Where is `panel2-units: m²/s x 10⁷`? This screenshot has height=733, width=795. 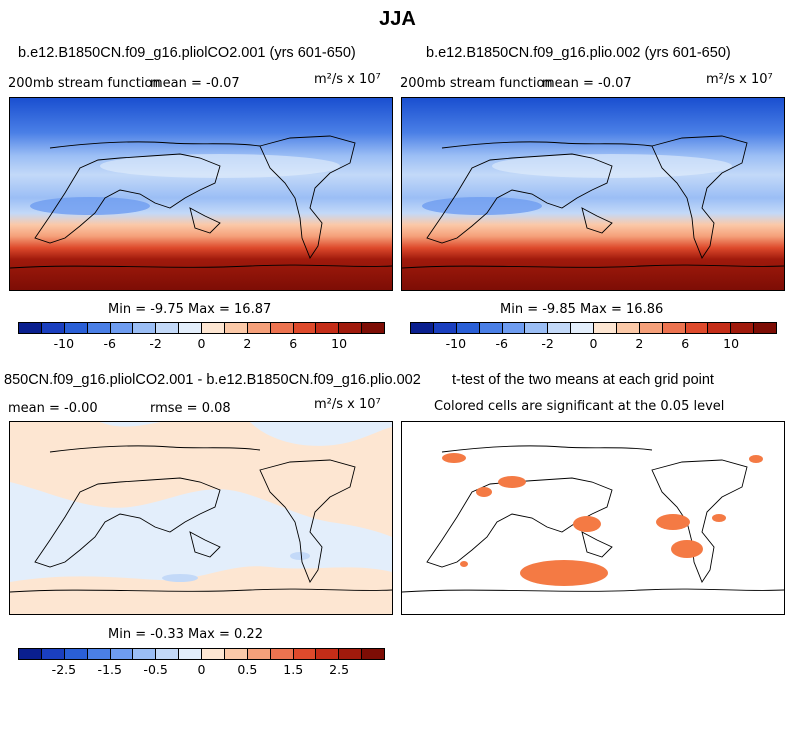
panel2-units: m²/s x 10⁷ is located at coordinates (739, 79).